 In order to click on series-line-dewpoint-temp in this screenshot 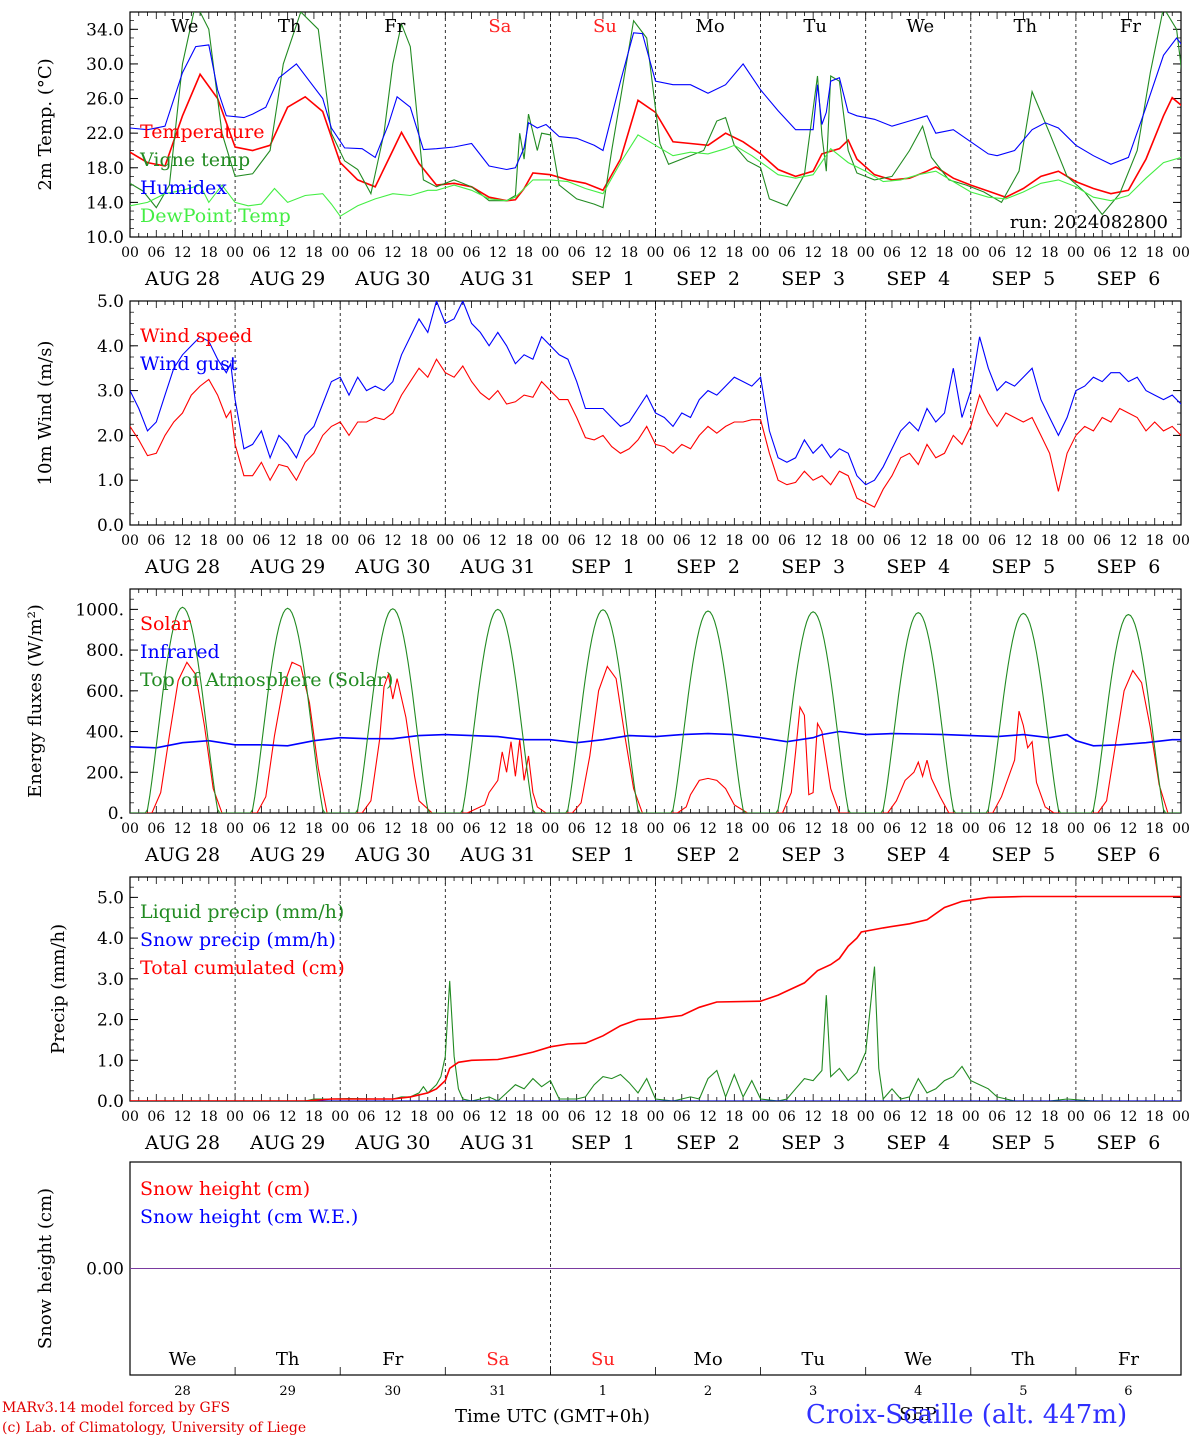, I will do `click(655, 175)`.